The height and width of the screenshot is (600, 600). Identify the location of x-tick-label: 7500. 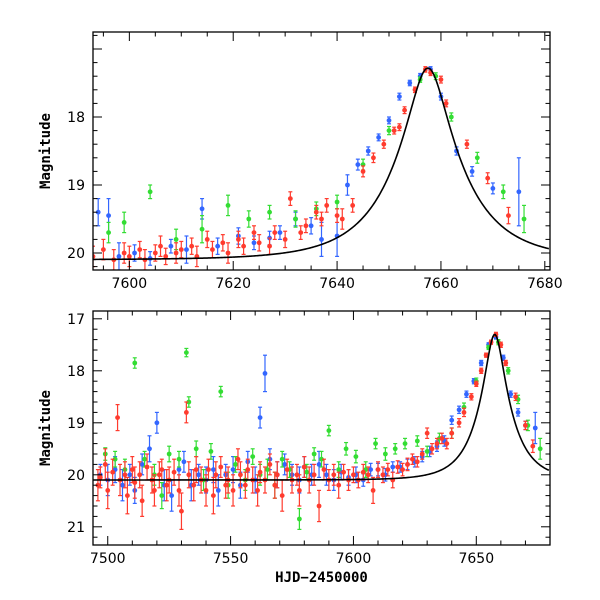
(108, 559).